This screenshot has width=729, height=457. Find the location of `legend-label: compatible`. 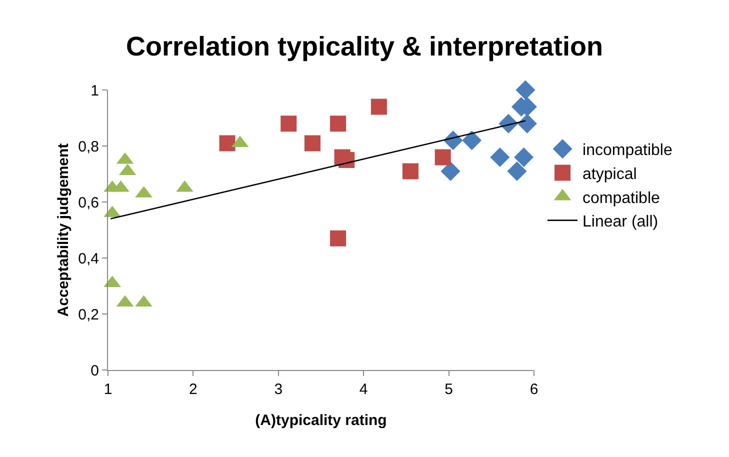

legend-label: compatible is located at coordinates (621, 198).